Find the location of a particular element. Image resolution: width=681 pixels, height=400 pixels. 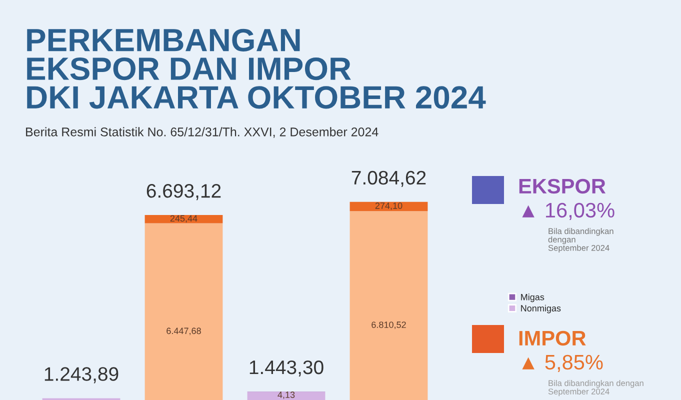

data-label: 245,44 is located at coordinates (184, 219).